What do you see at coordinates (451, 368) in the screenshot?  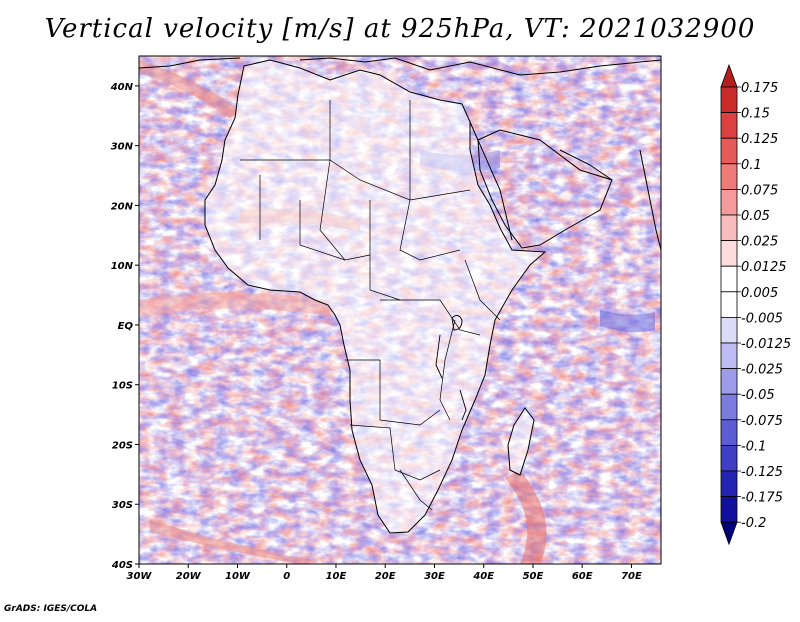 I see `lakes` at bounding box center [451, 368].